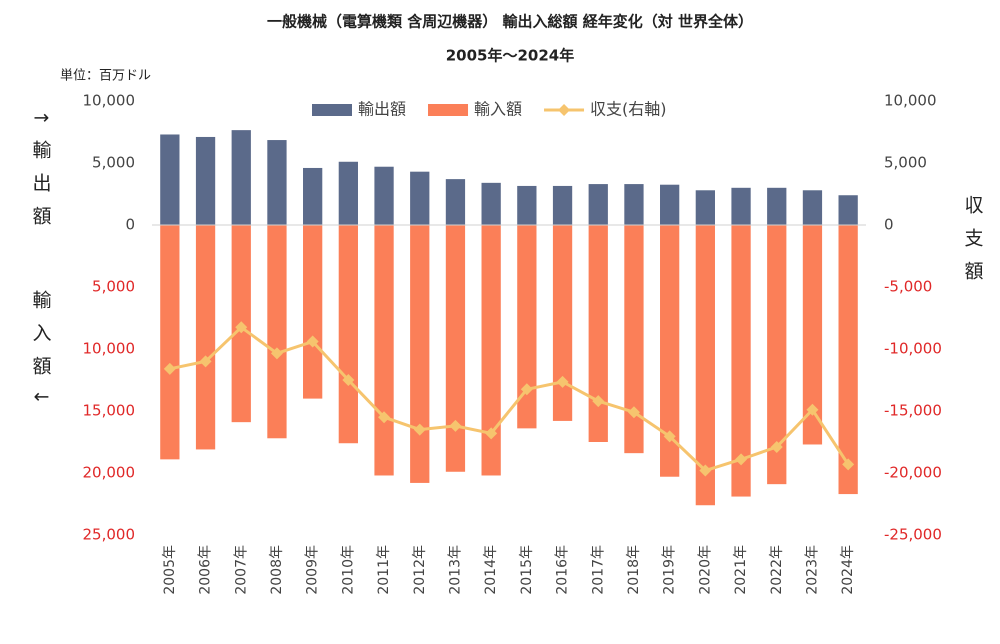  What do you see at coordinates (913, 349) in the screenshot?
I see `y2-tick-label: -10,000` at bounding box center [913, 349].